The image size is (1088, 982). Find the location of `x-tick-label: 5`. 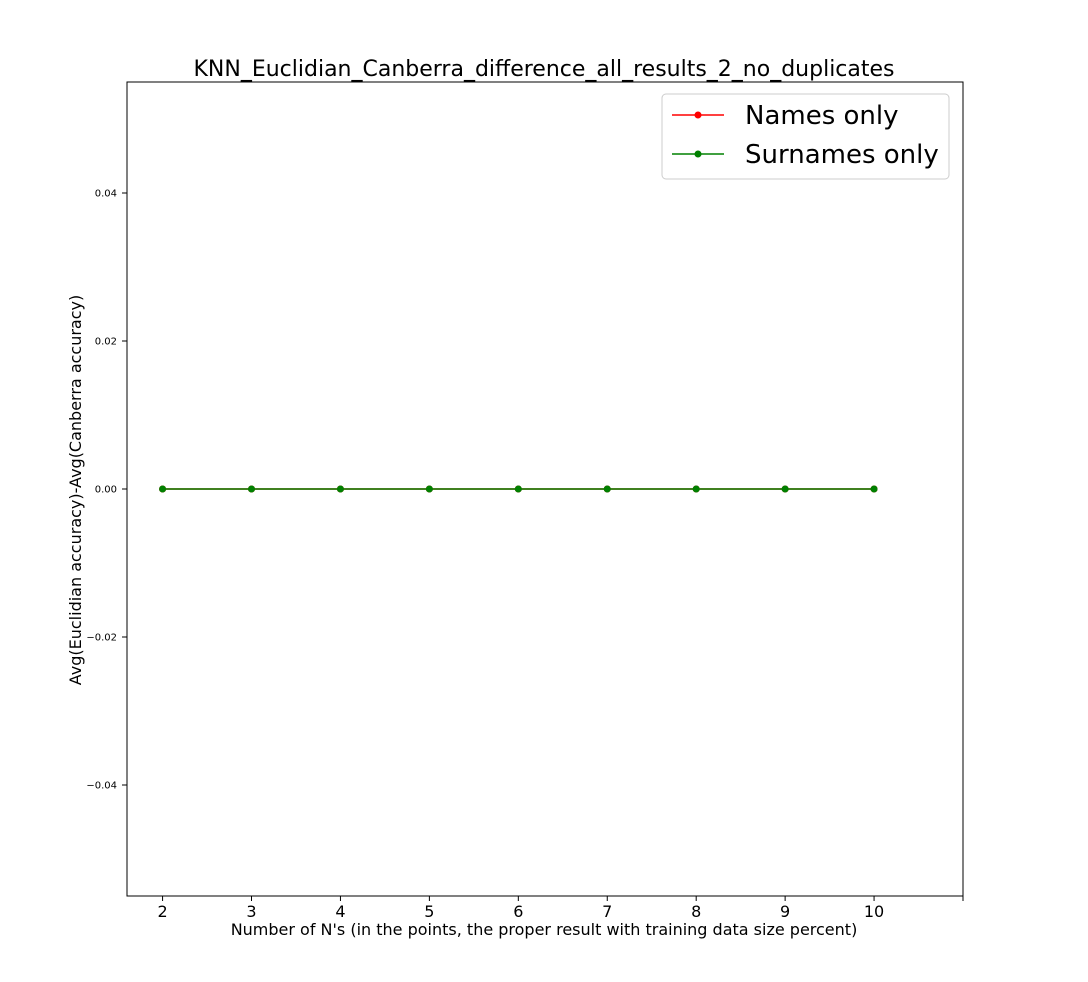

x-tick-label: 5 is located at coordinates (429, 911).